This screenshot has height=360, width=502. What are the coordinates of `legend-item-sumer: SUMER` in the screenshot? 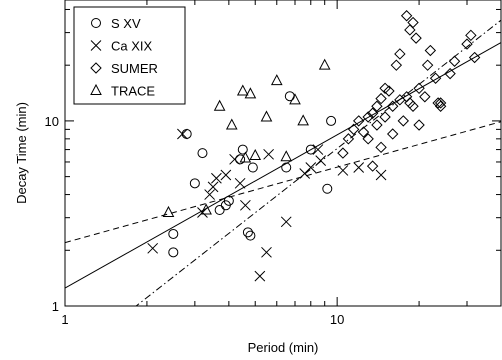 It's located at (124, 68).